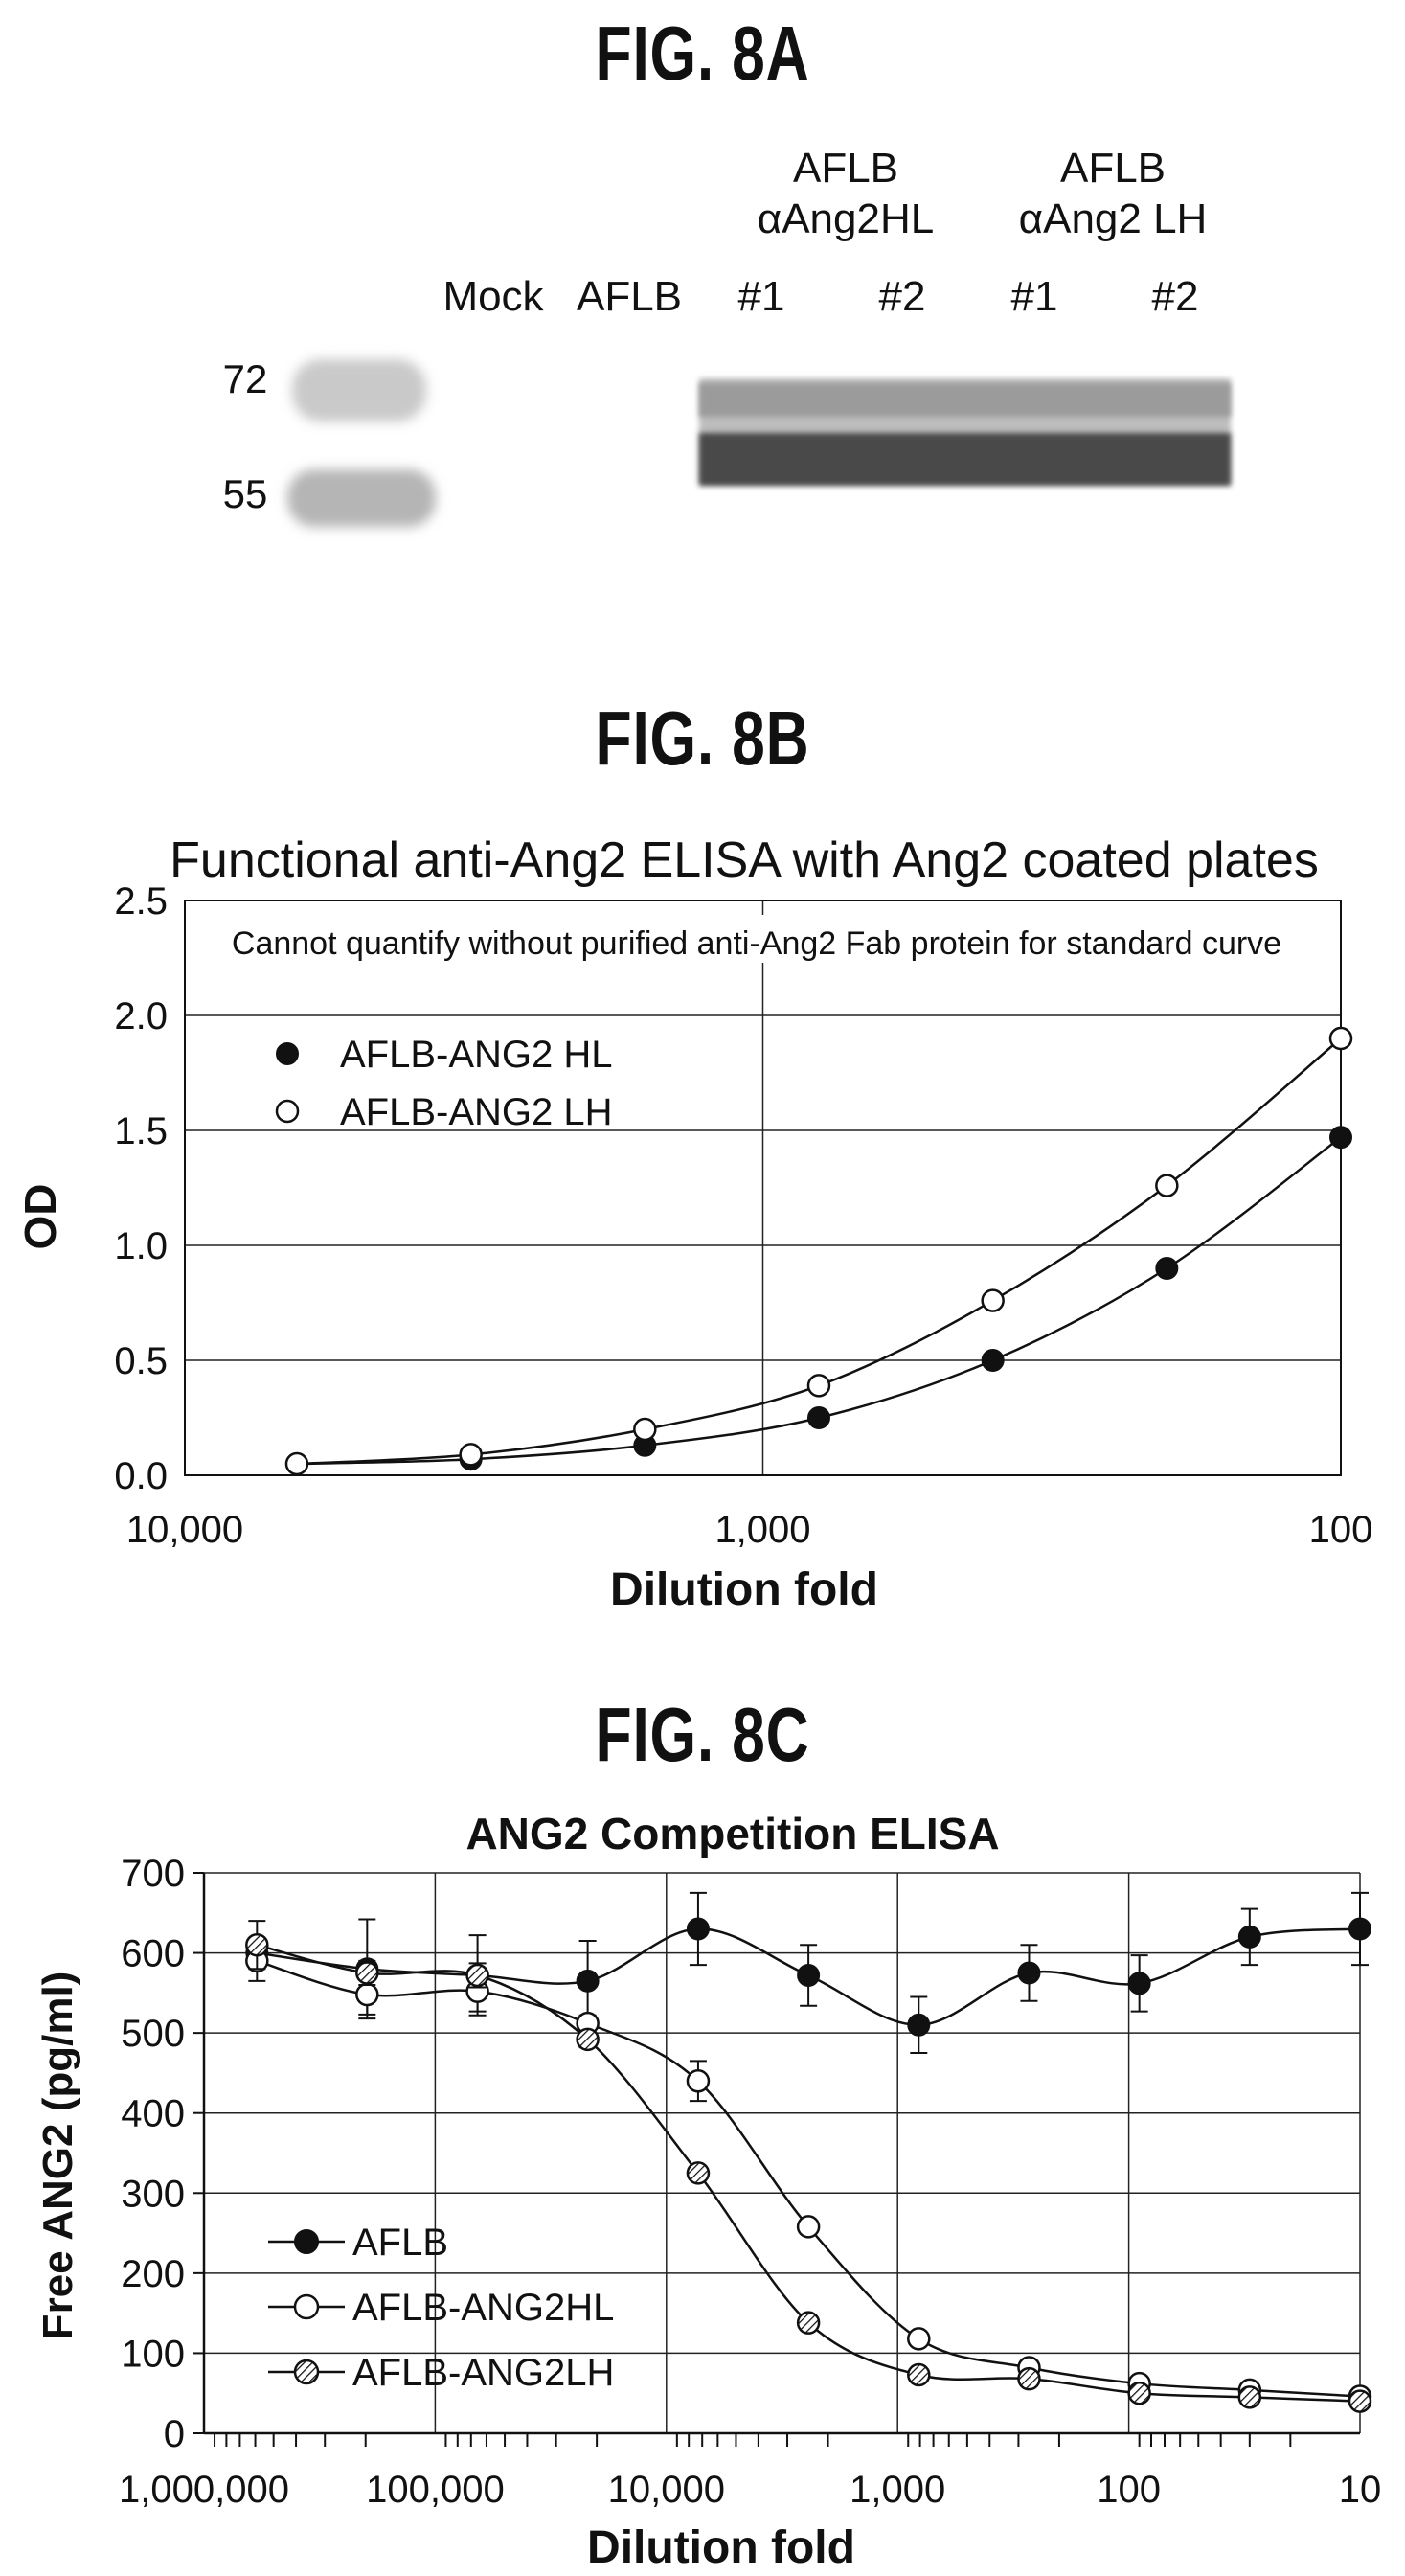 Image resolution: width=1405 pixels, height=2576 pixels. Describe the element at coordinates (483, 2373) in the screenshot. I see `legend-label: AFLB-ANG2LH` at that location.